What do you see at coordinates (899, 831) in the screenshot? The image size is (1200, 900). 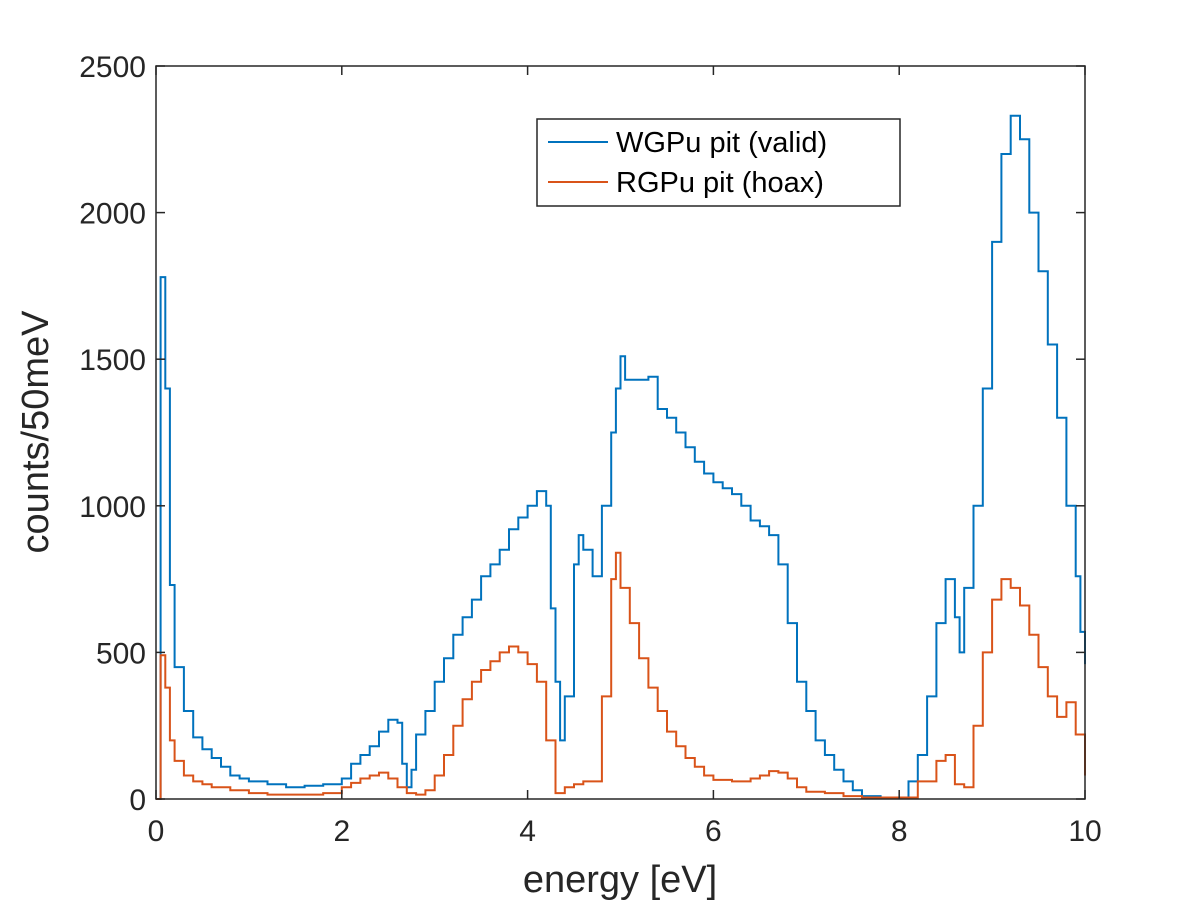 I see `x-tick-label: 8` at bounding box center [899, 831].